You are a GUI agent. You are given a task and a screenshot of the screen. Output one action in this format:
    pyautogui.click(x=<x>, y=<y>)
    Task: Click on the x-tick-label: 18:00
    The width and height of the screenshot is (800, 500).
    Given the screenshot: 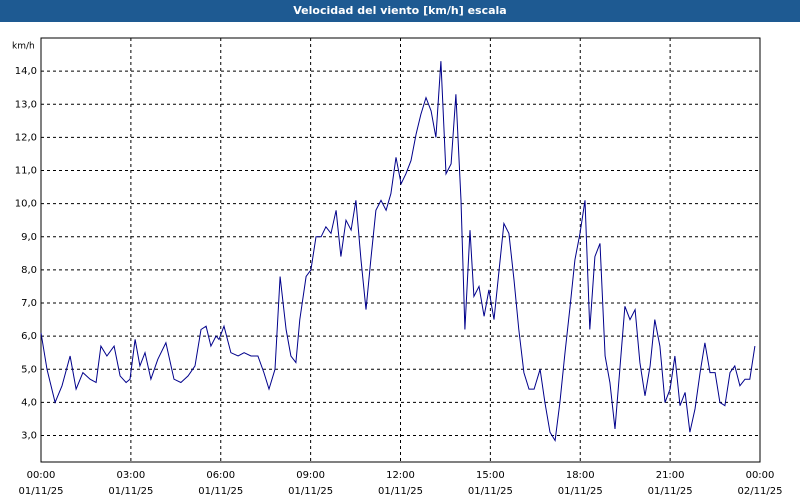 What is the action you would take?
    pyautogui.click(x=580, y=475)
    